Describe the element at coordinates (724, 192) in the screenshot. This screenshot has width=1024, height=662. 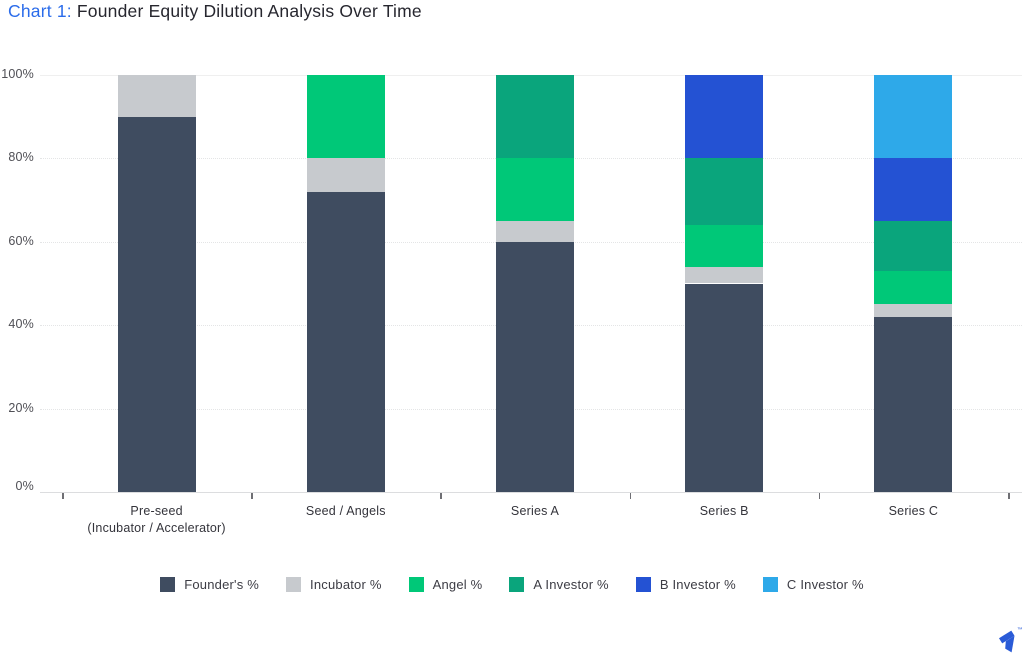
I see `bar-segment-a-investor--cat3` at that location.